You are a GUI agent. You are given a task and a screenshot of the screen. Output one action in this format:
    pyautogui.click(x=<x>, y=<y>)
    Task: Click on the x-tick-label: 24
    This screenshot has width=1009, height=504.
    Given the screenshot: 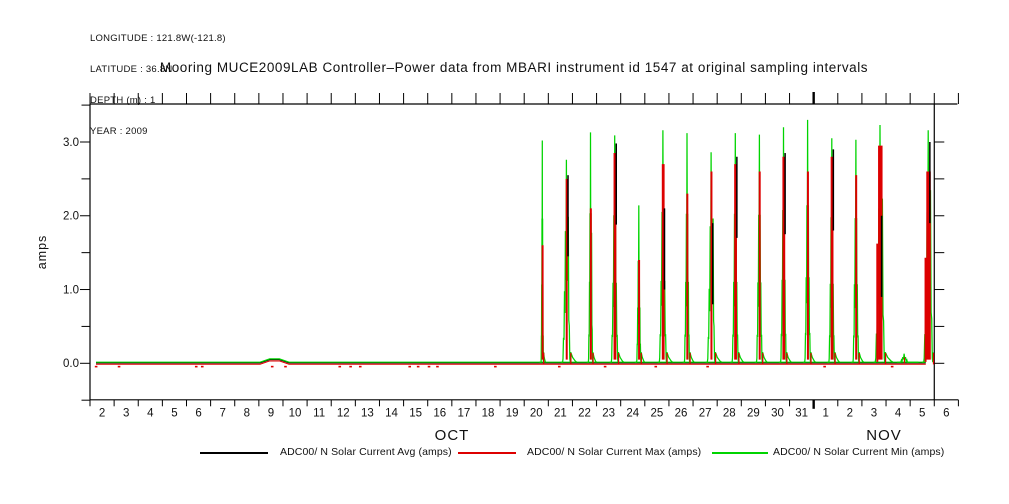 What is the action you would take?
    pyautogui.click(x=632, y=414)
    